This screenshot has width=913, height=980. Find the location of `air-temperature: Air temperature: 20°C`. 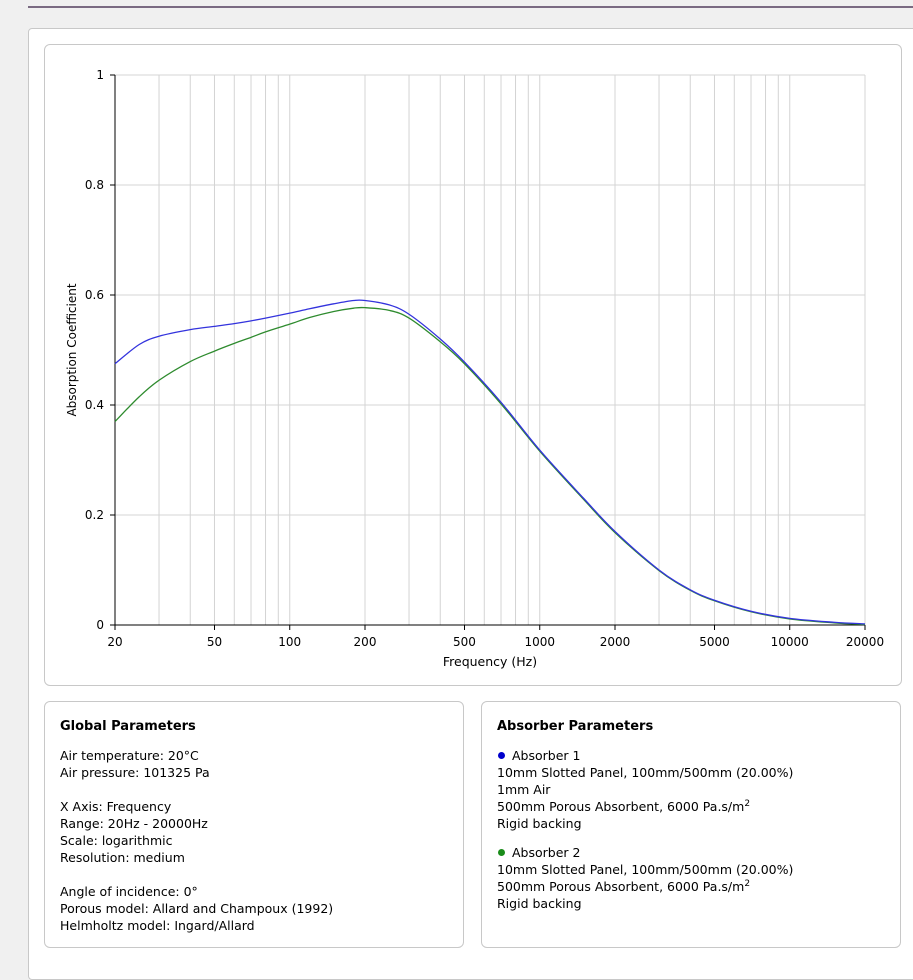

air-temperature: Air temperature: 20°C is located at coordinates (129, 755).